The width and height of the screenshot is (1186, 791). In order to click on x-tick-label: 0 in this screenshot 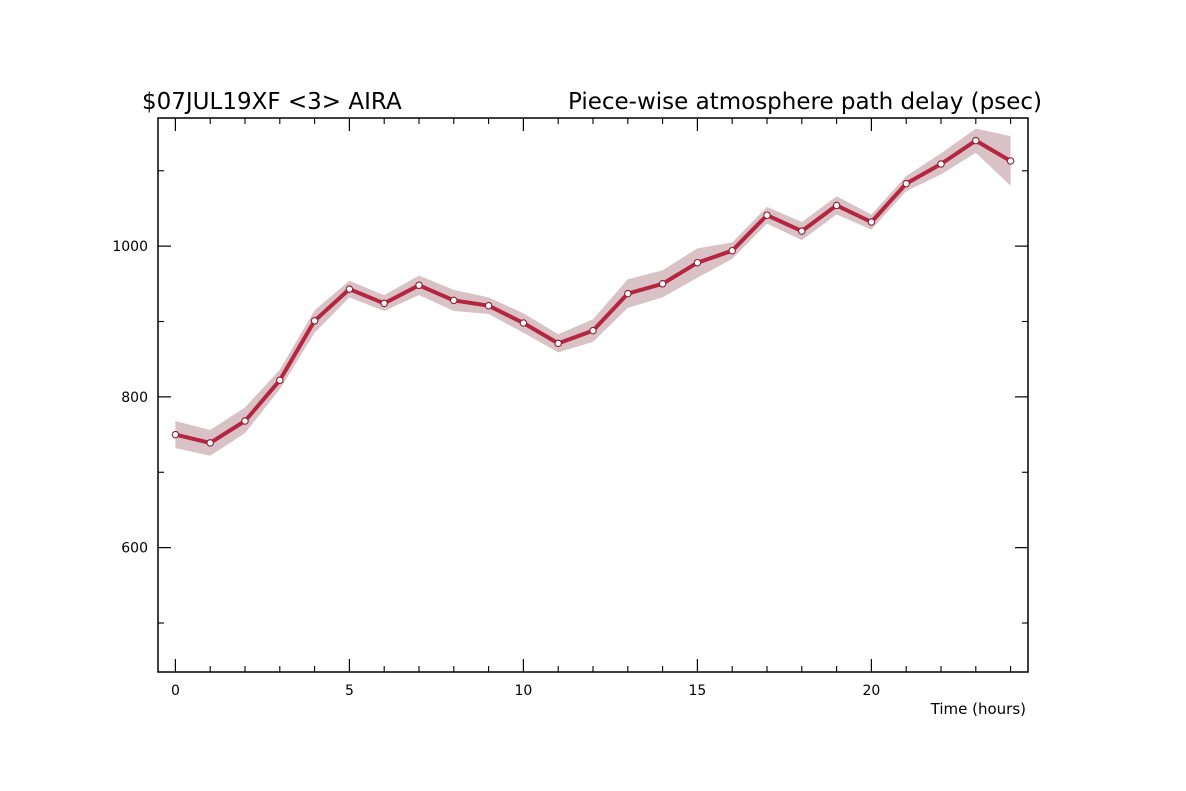, I will do `click(175, 691)`.